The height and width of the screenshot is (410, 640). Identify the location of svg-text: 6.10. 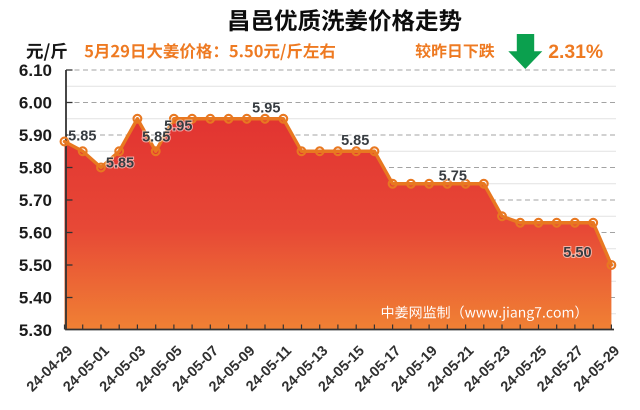
(35, 70).